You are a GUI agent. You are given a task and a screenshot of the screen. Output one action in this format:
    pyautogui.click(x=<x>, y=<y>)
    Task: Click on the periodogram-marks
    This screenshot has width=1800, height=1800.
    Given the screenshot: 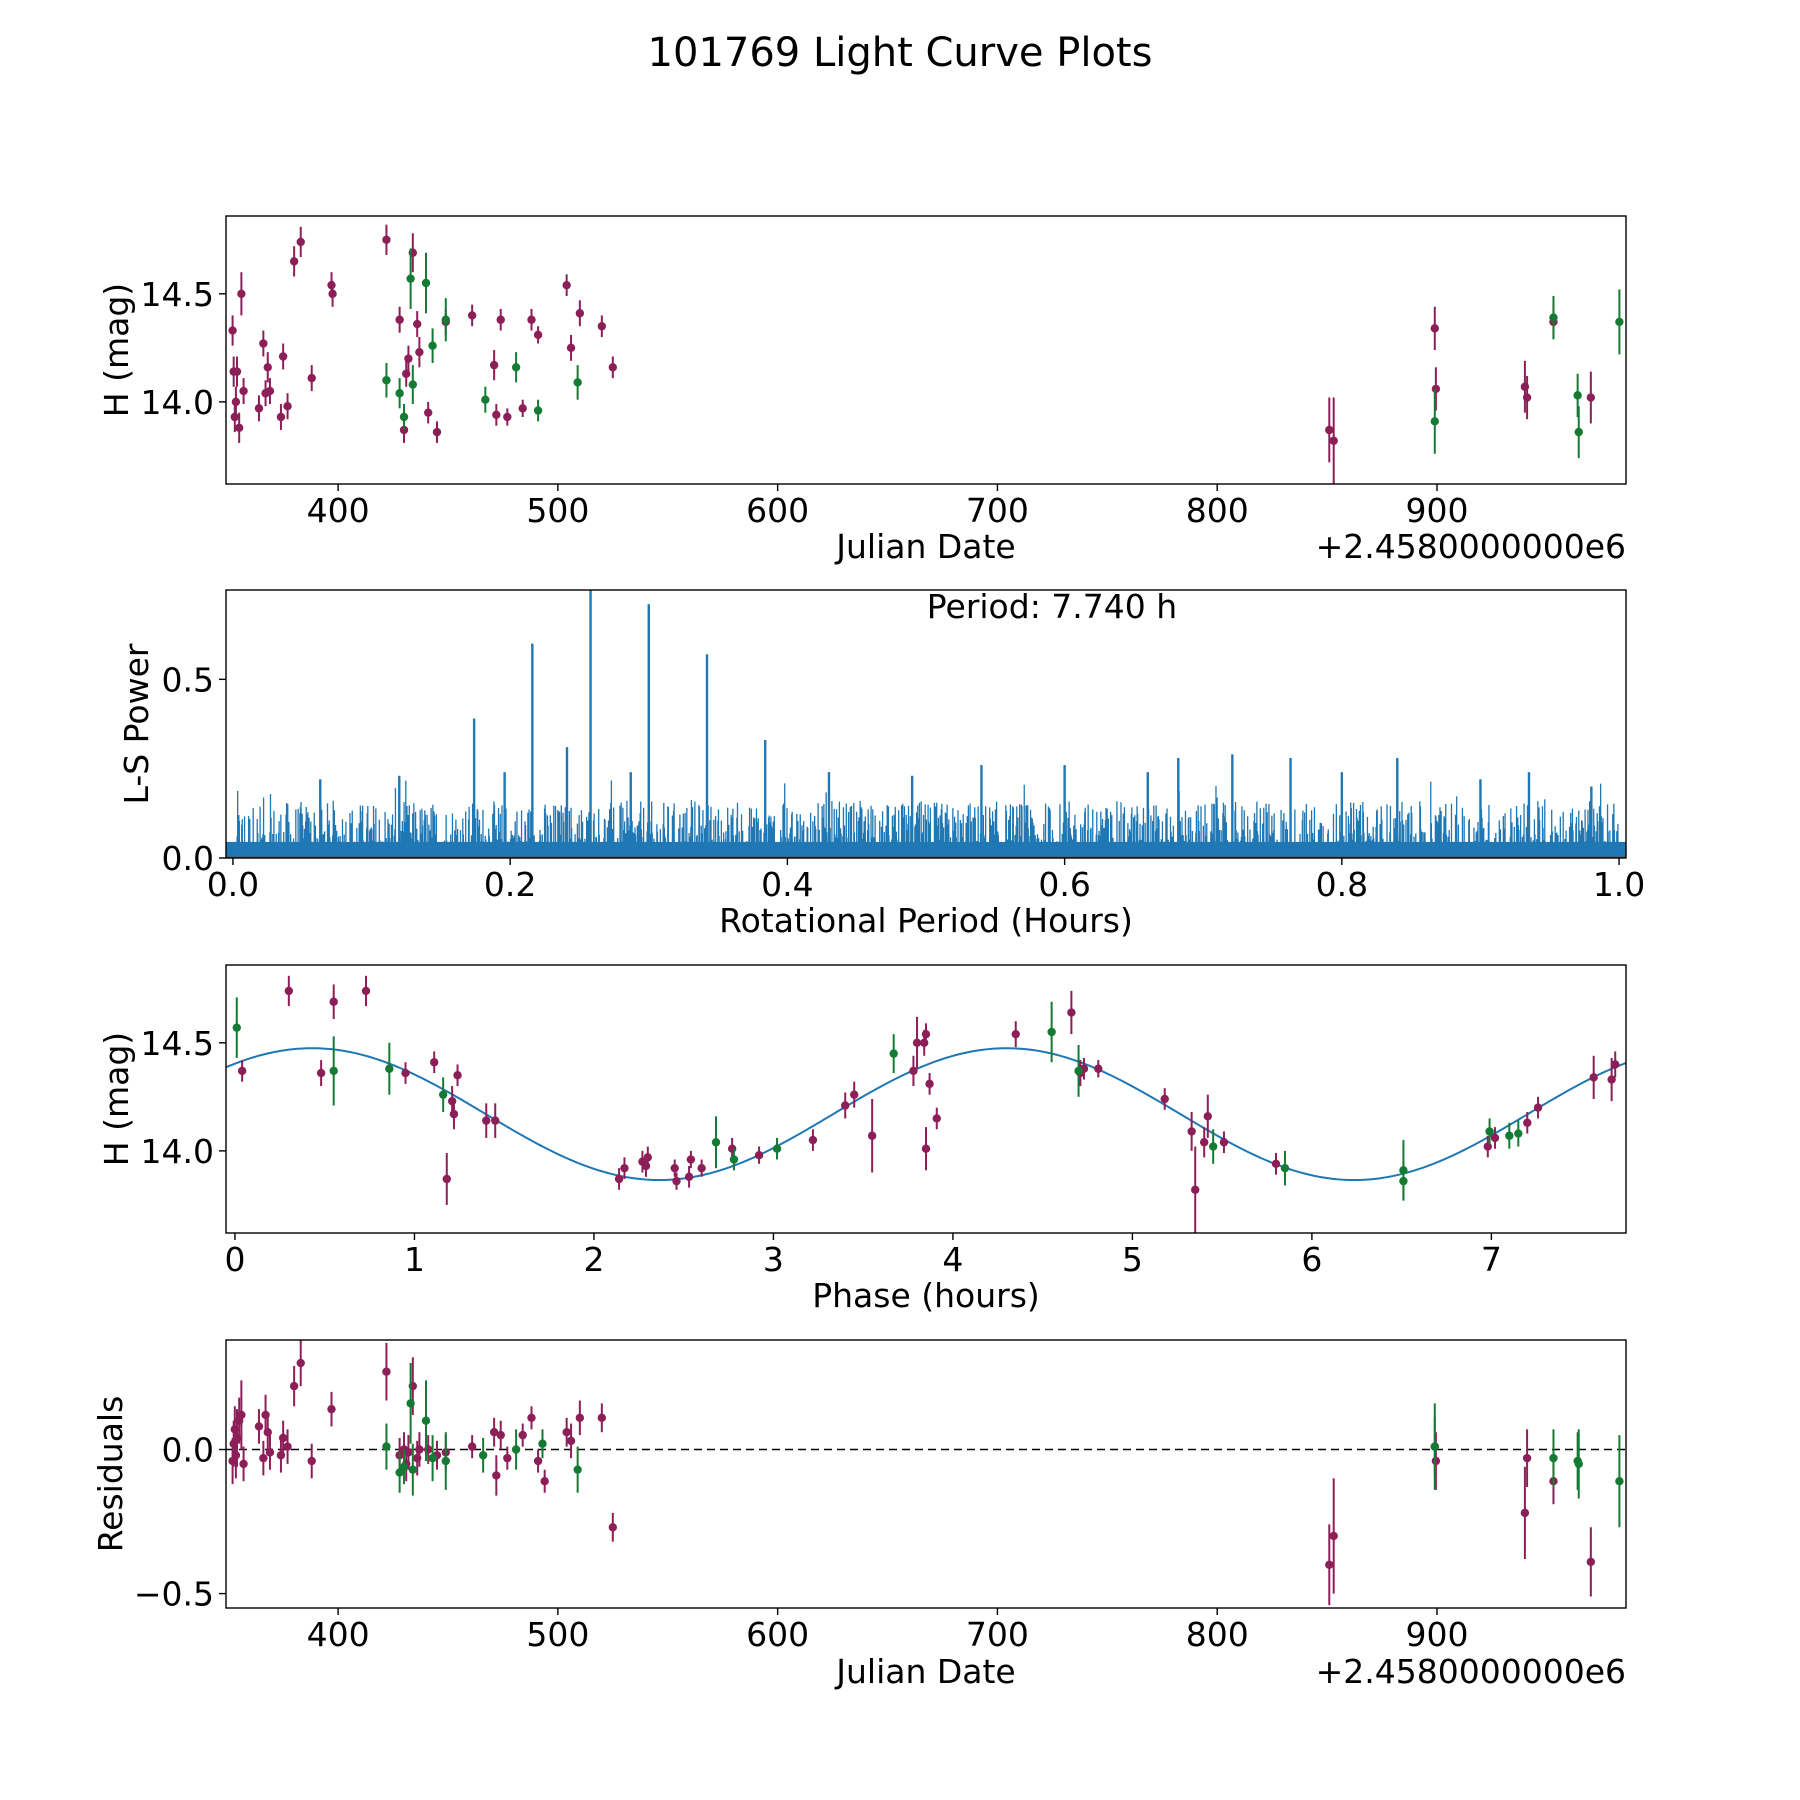 What is the action you would take?
    pyautogui.click(x=926, y=724)
    